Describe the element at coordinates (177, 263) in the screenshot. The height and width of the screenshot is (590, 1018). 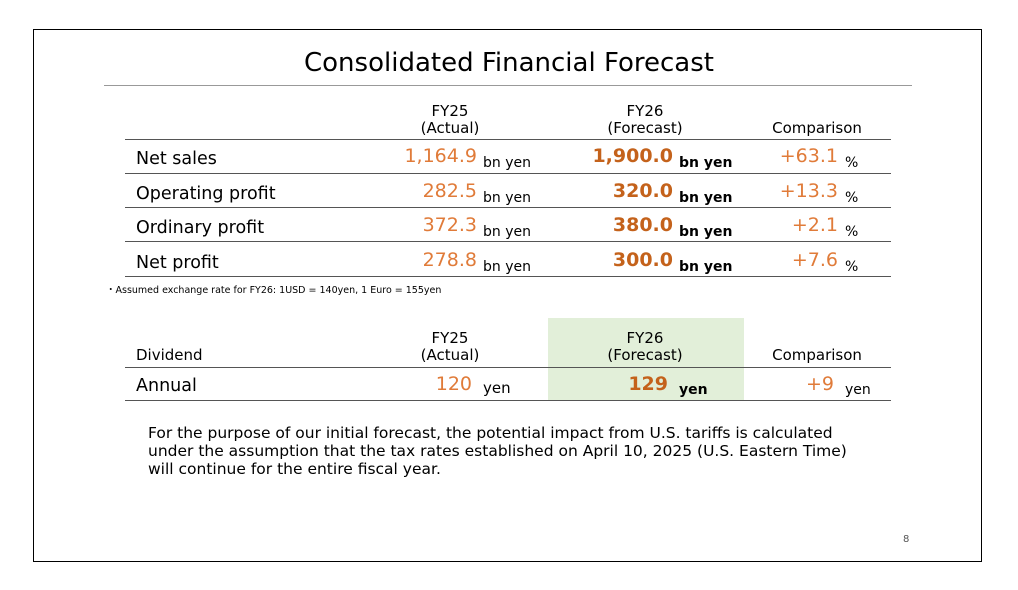
I see `row-label: Net profit` at that location.